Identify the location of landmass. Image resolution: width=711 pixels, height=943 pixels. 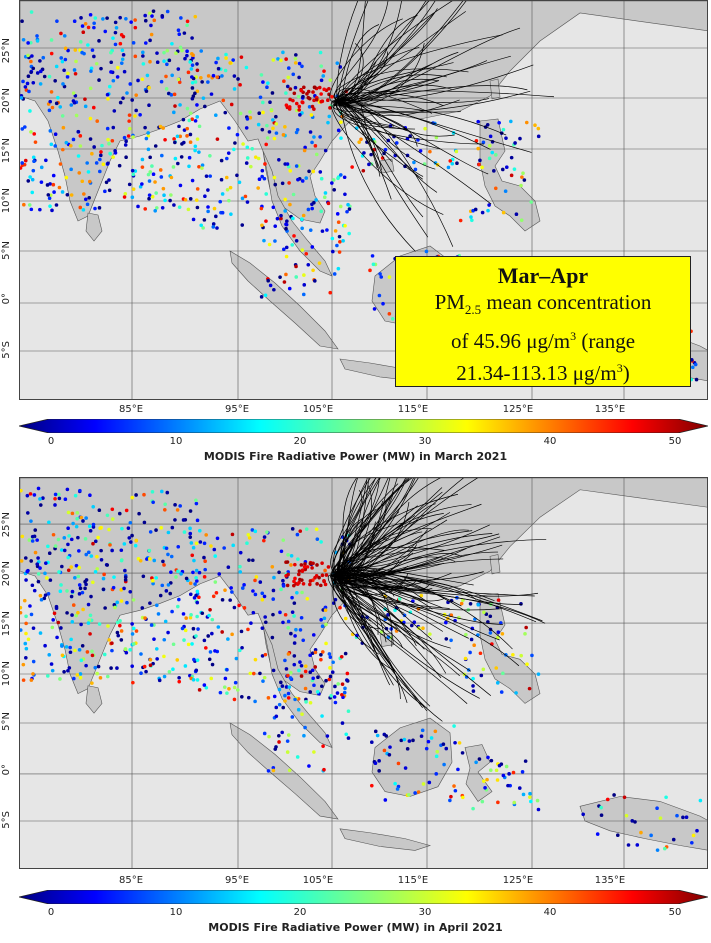
(495, 564).